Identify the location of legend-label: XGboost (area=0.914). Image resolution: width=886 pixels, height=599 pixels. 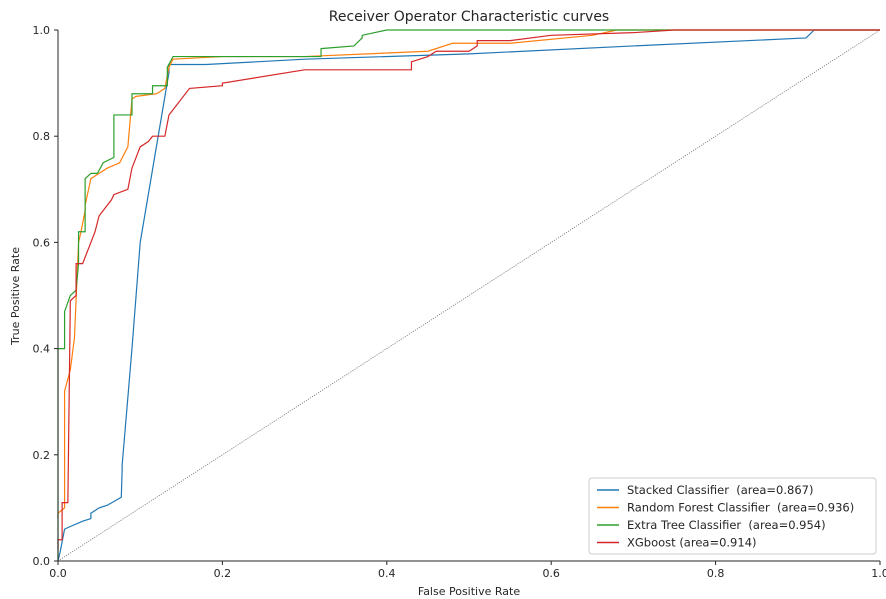
(692, 543).